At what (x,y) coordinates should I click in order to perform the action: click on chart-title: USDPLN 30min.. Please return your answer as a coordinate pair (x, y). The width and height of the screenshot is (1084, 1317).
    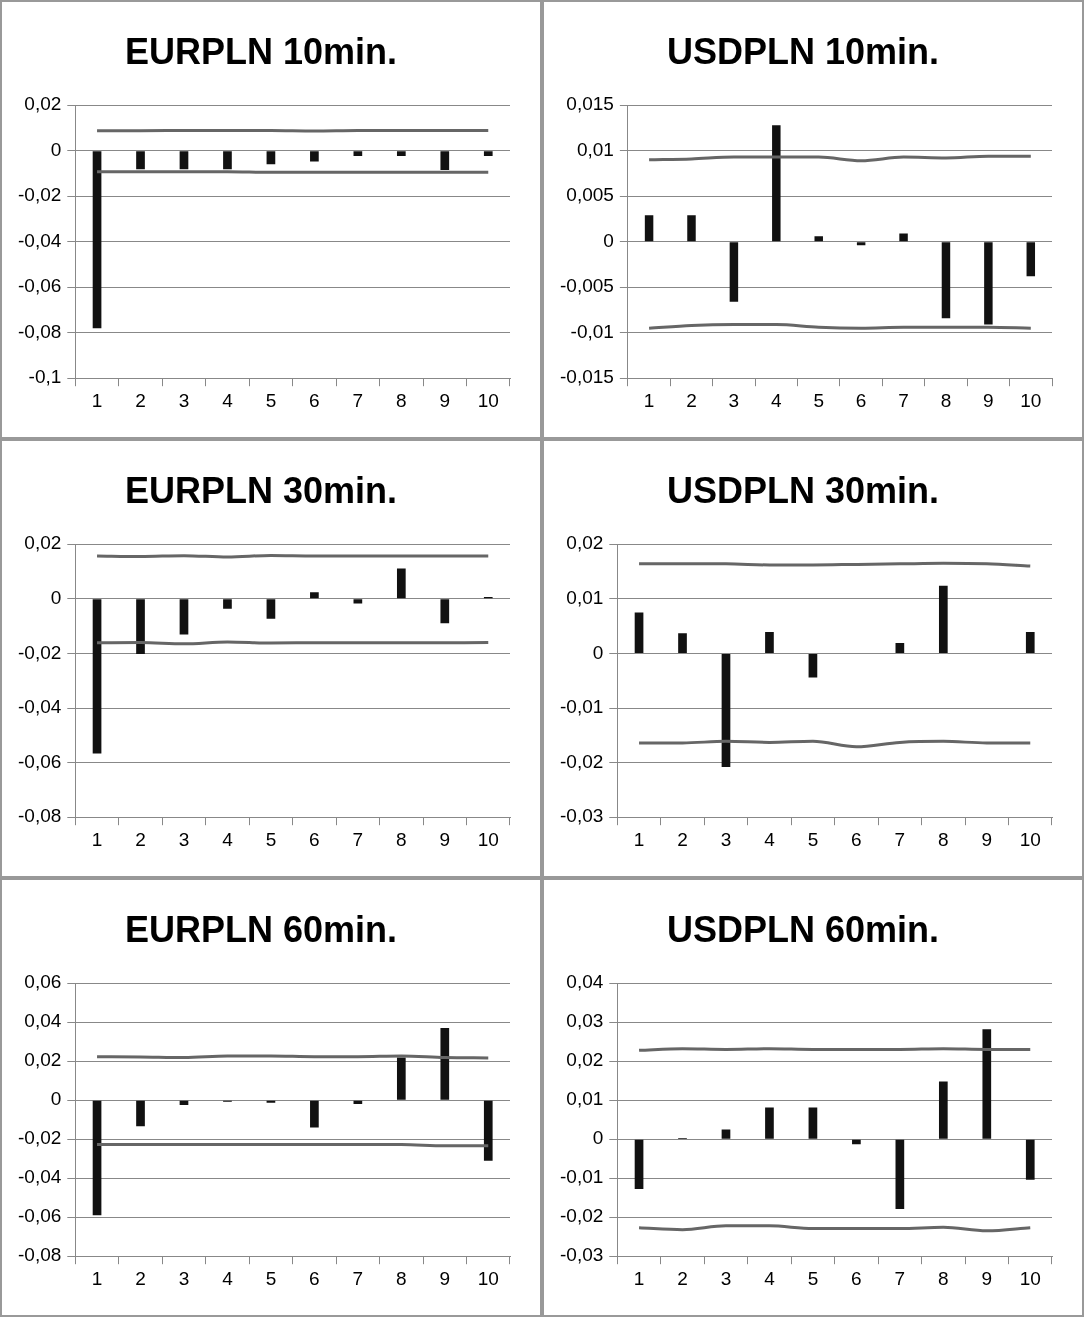
    Looking at the image, I should click on (803, 490).